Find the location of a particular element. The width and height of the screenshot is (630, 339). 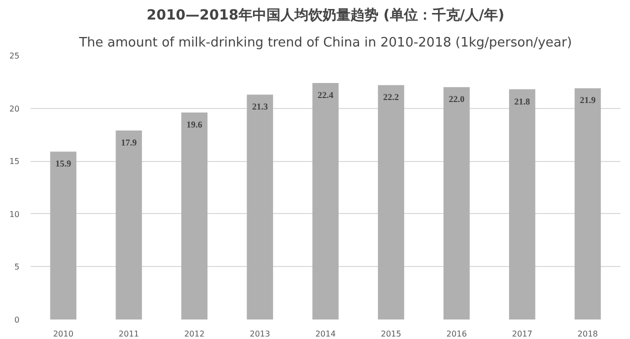

data-label: 15.9 is located at coordinates (63, 163).